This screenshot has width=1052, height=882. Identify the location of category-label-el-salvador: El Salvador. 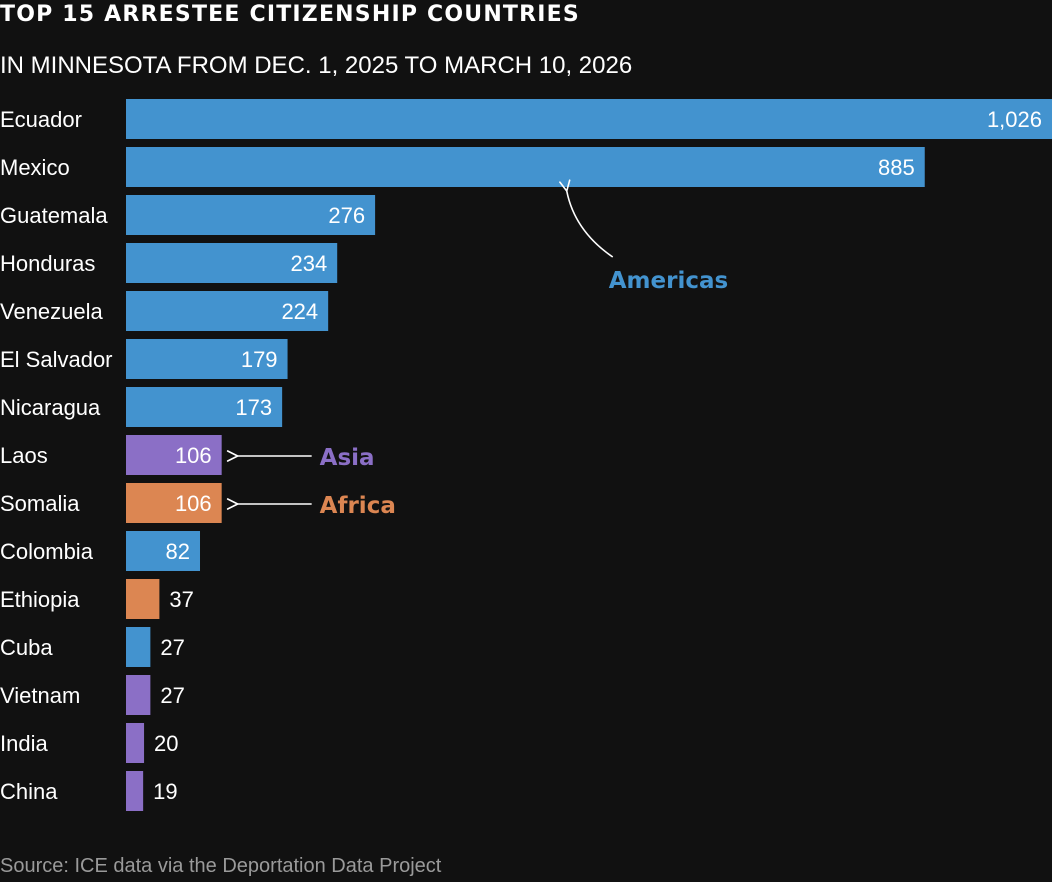
(56, 359).